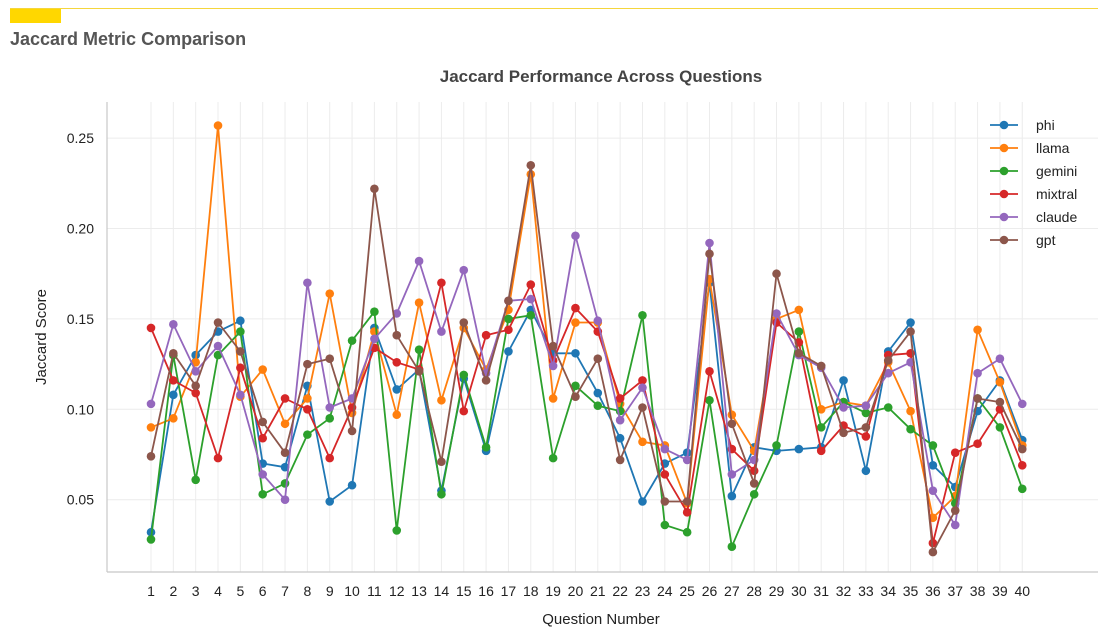 The width and height of the screenshot is (1106, 635). What do you see at coordinates (1053, 148) in the screenshot?
I see `legend-label: llama` at bounding box center [1053, 148].